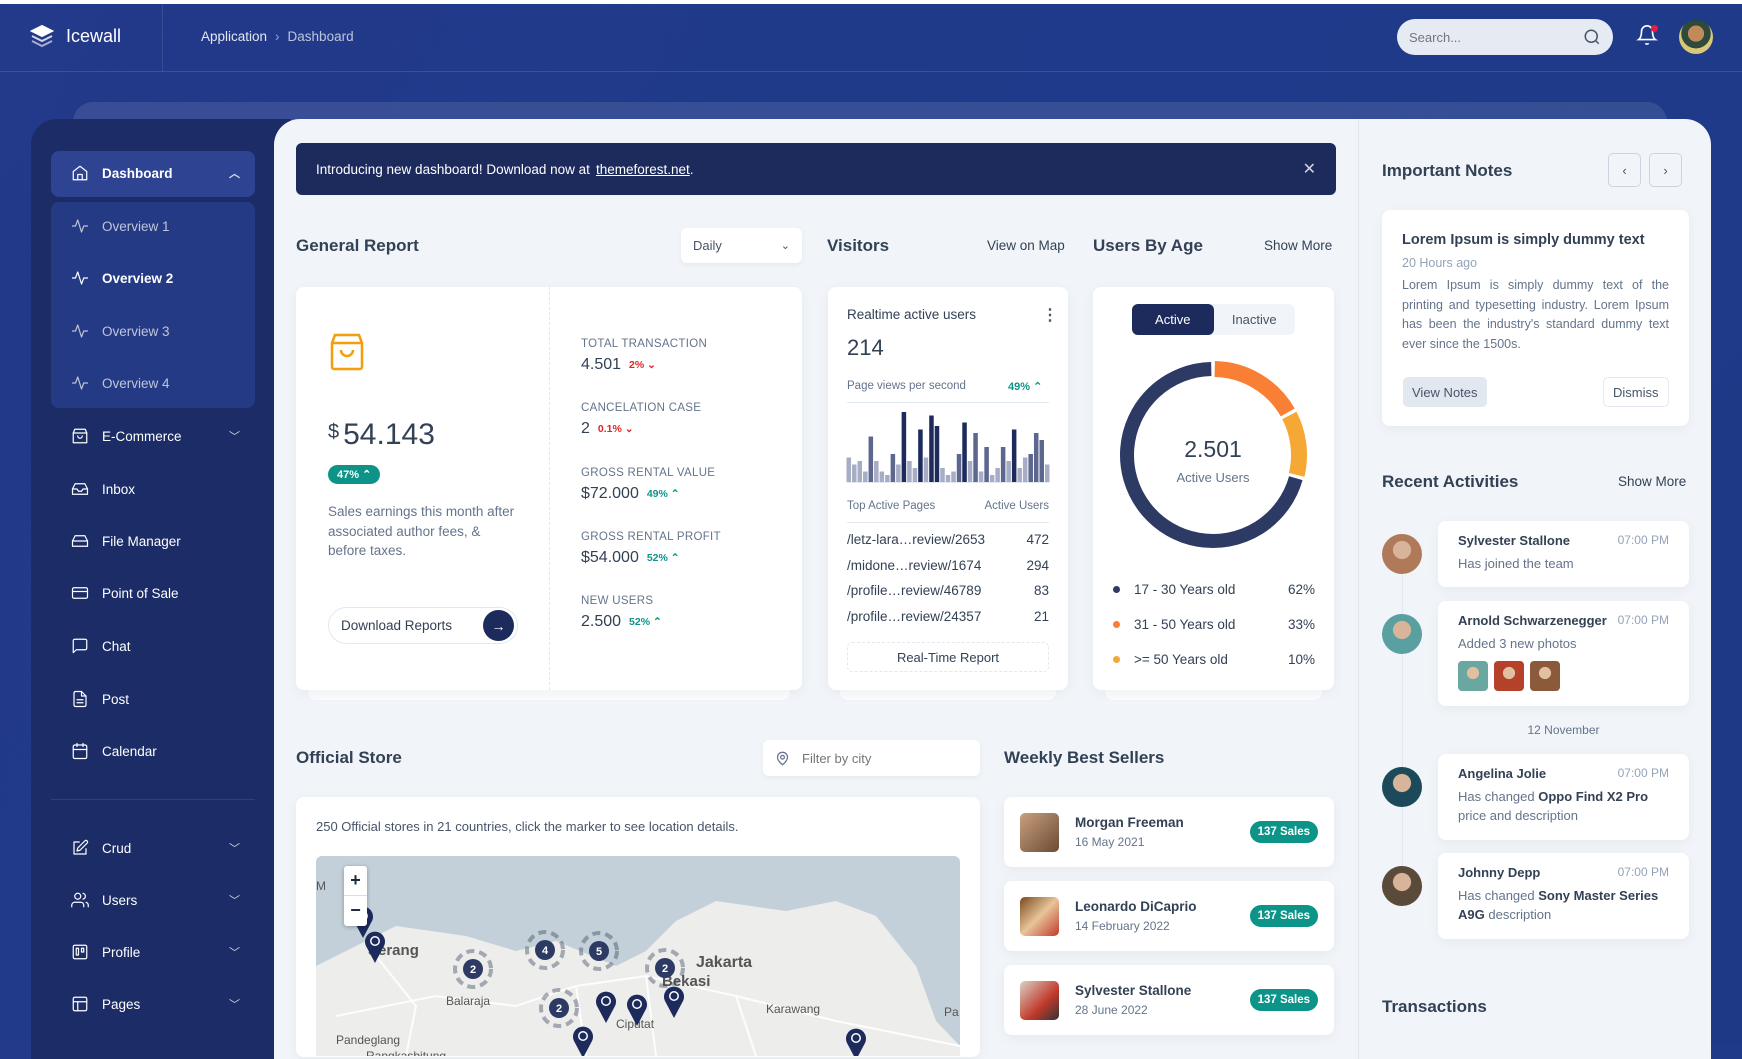  I want to click on search-box, so click(1505, 37).